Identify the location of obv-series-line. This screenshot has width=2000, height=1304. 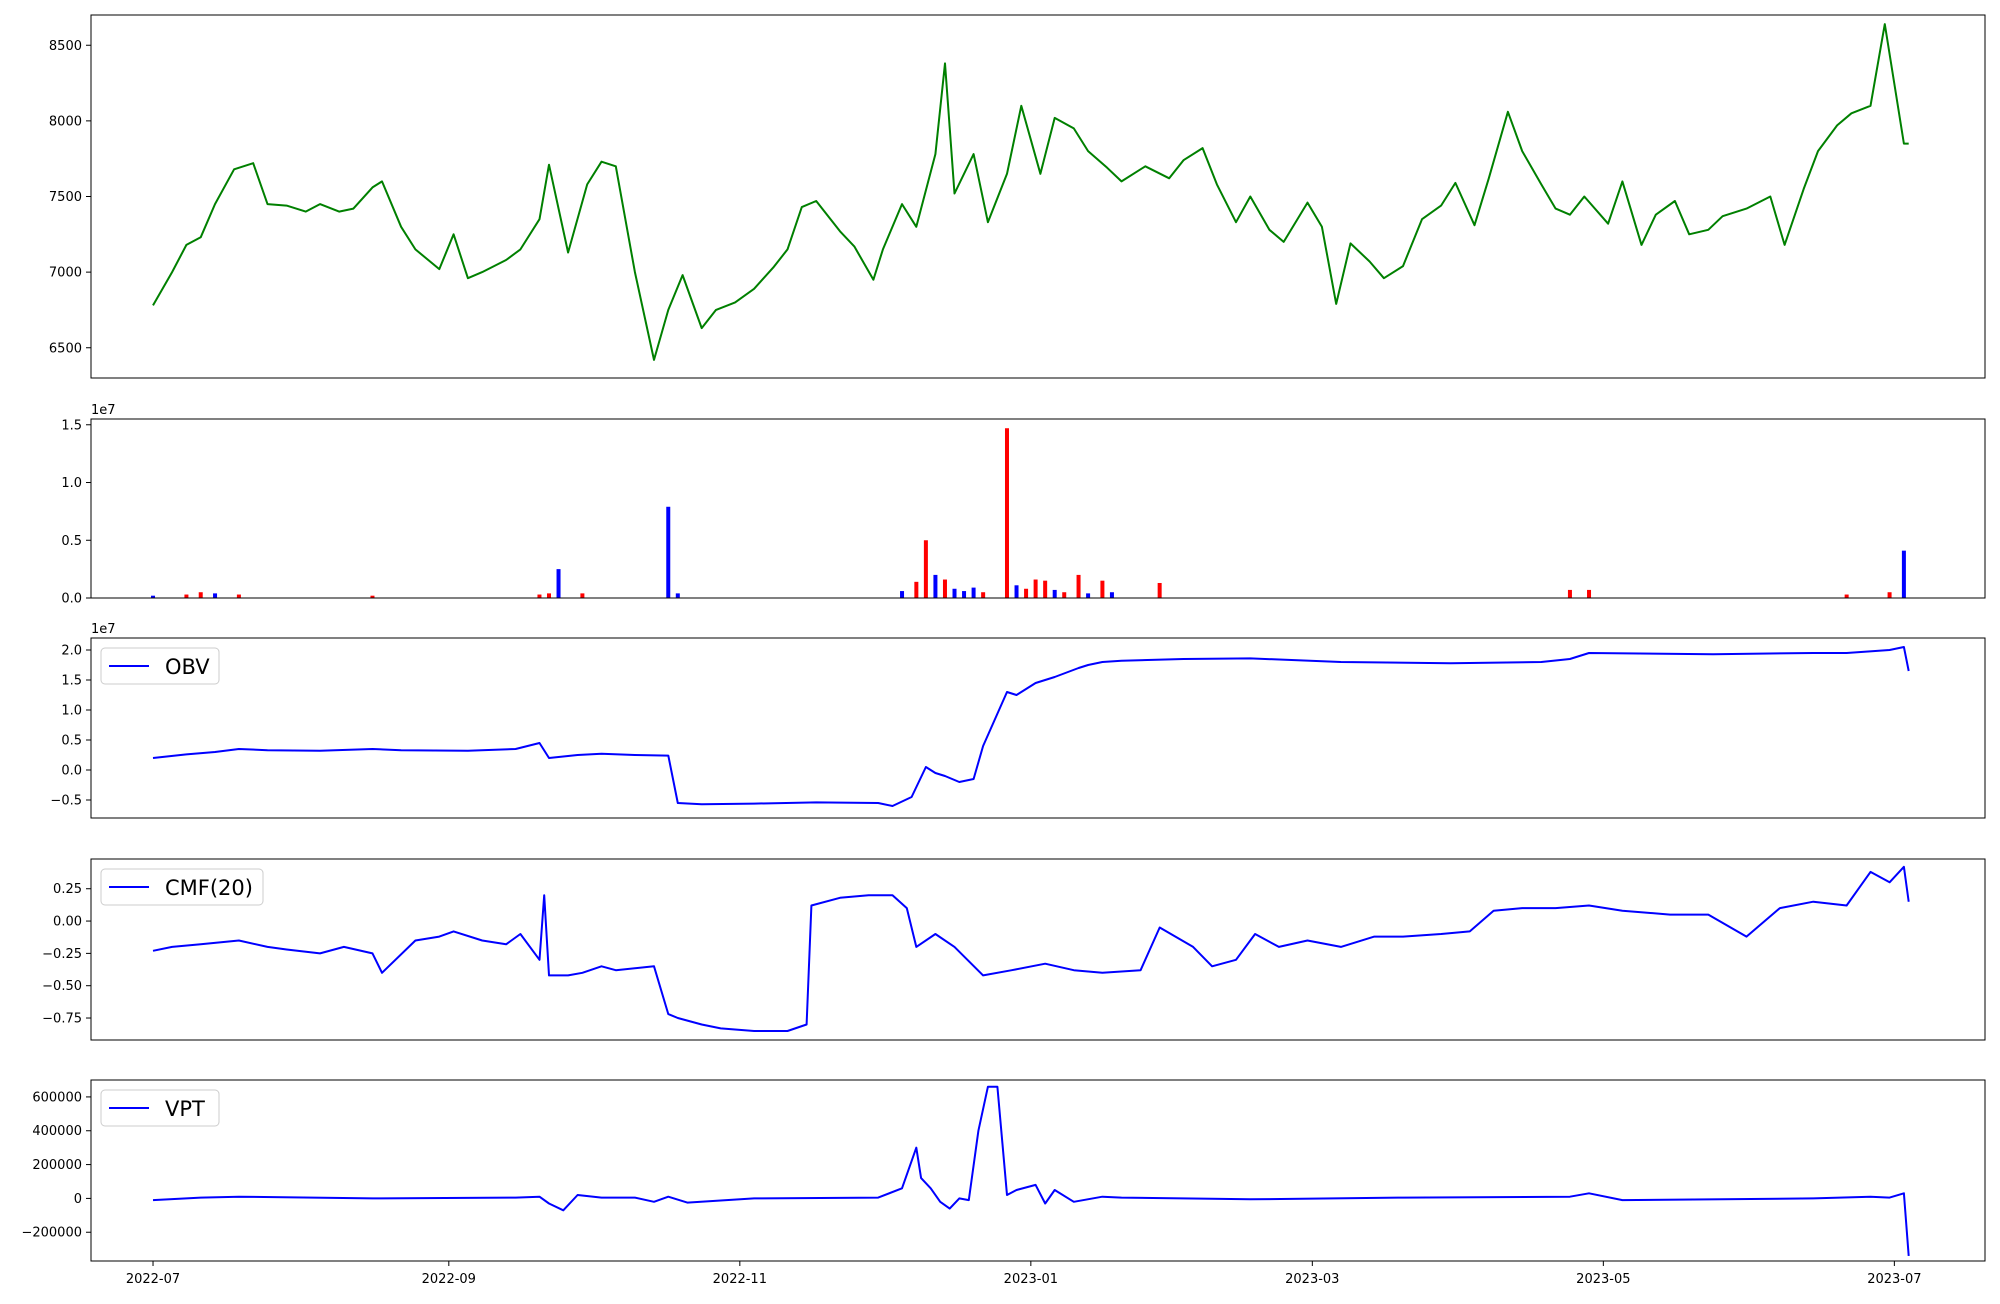
(1031, 726).